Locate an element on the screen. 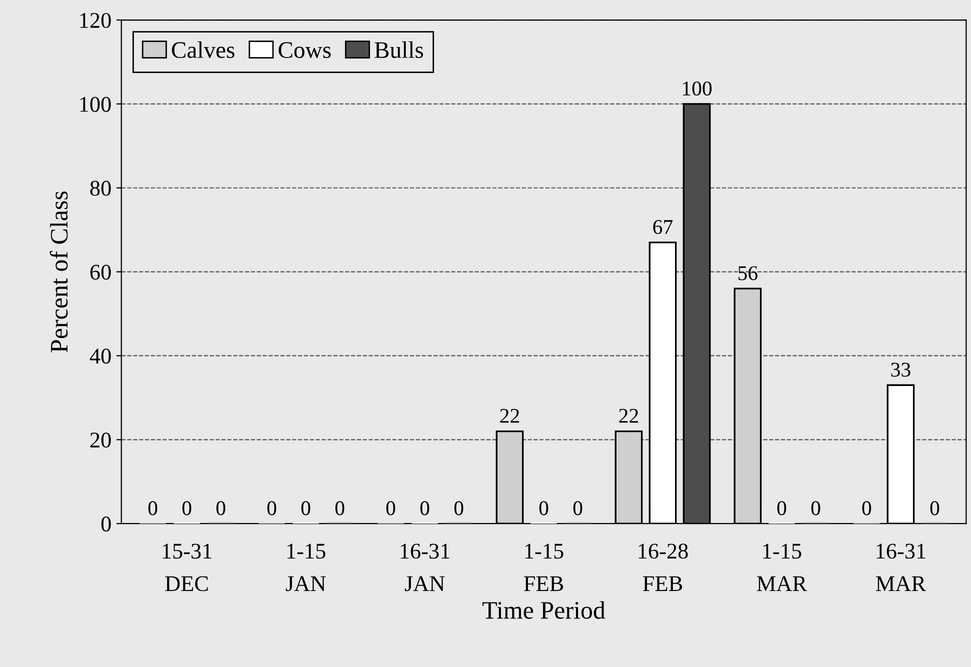 The image size is (971, 667). y-tick-label: 60 is located at coordinates (100, 272).